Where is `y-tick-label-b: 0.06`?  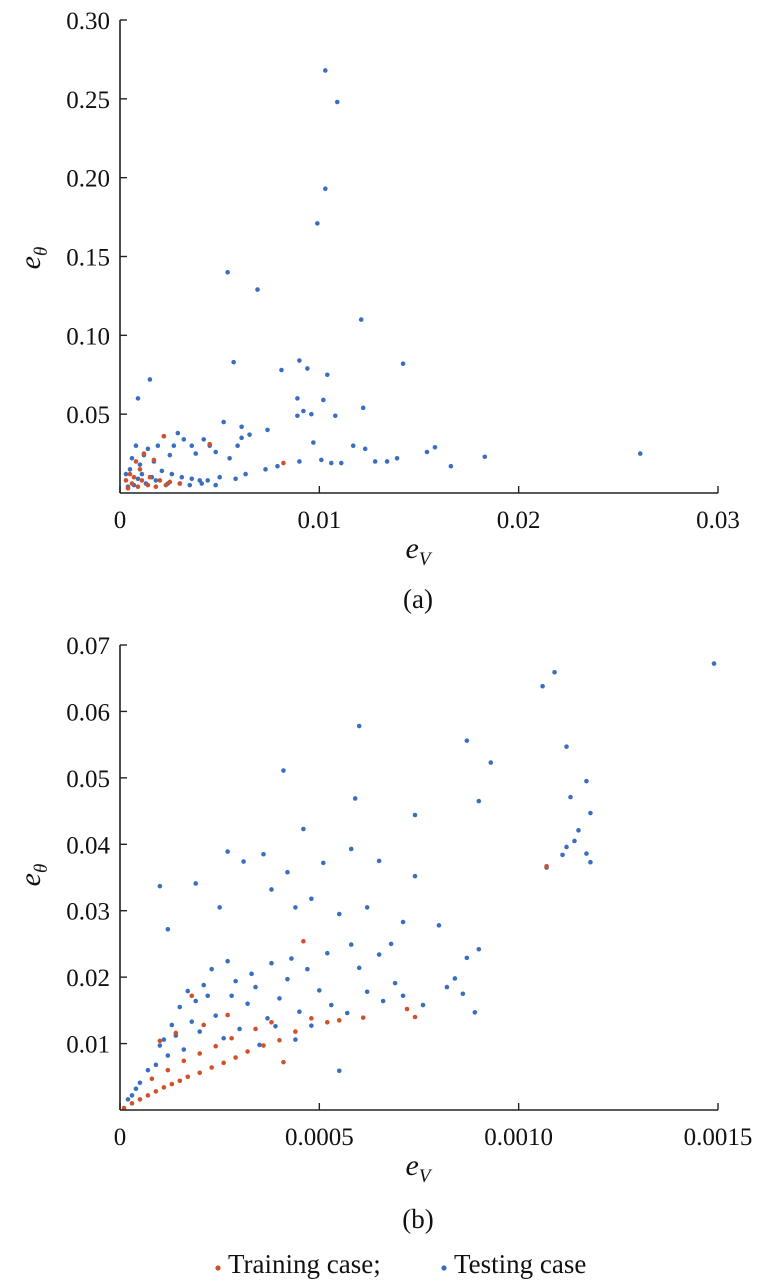
y-tick-label-b: 0.06 is located at coordinates (88, 712).